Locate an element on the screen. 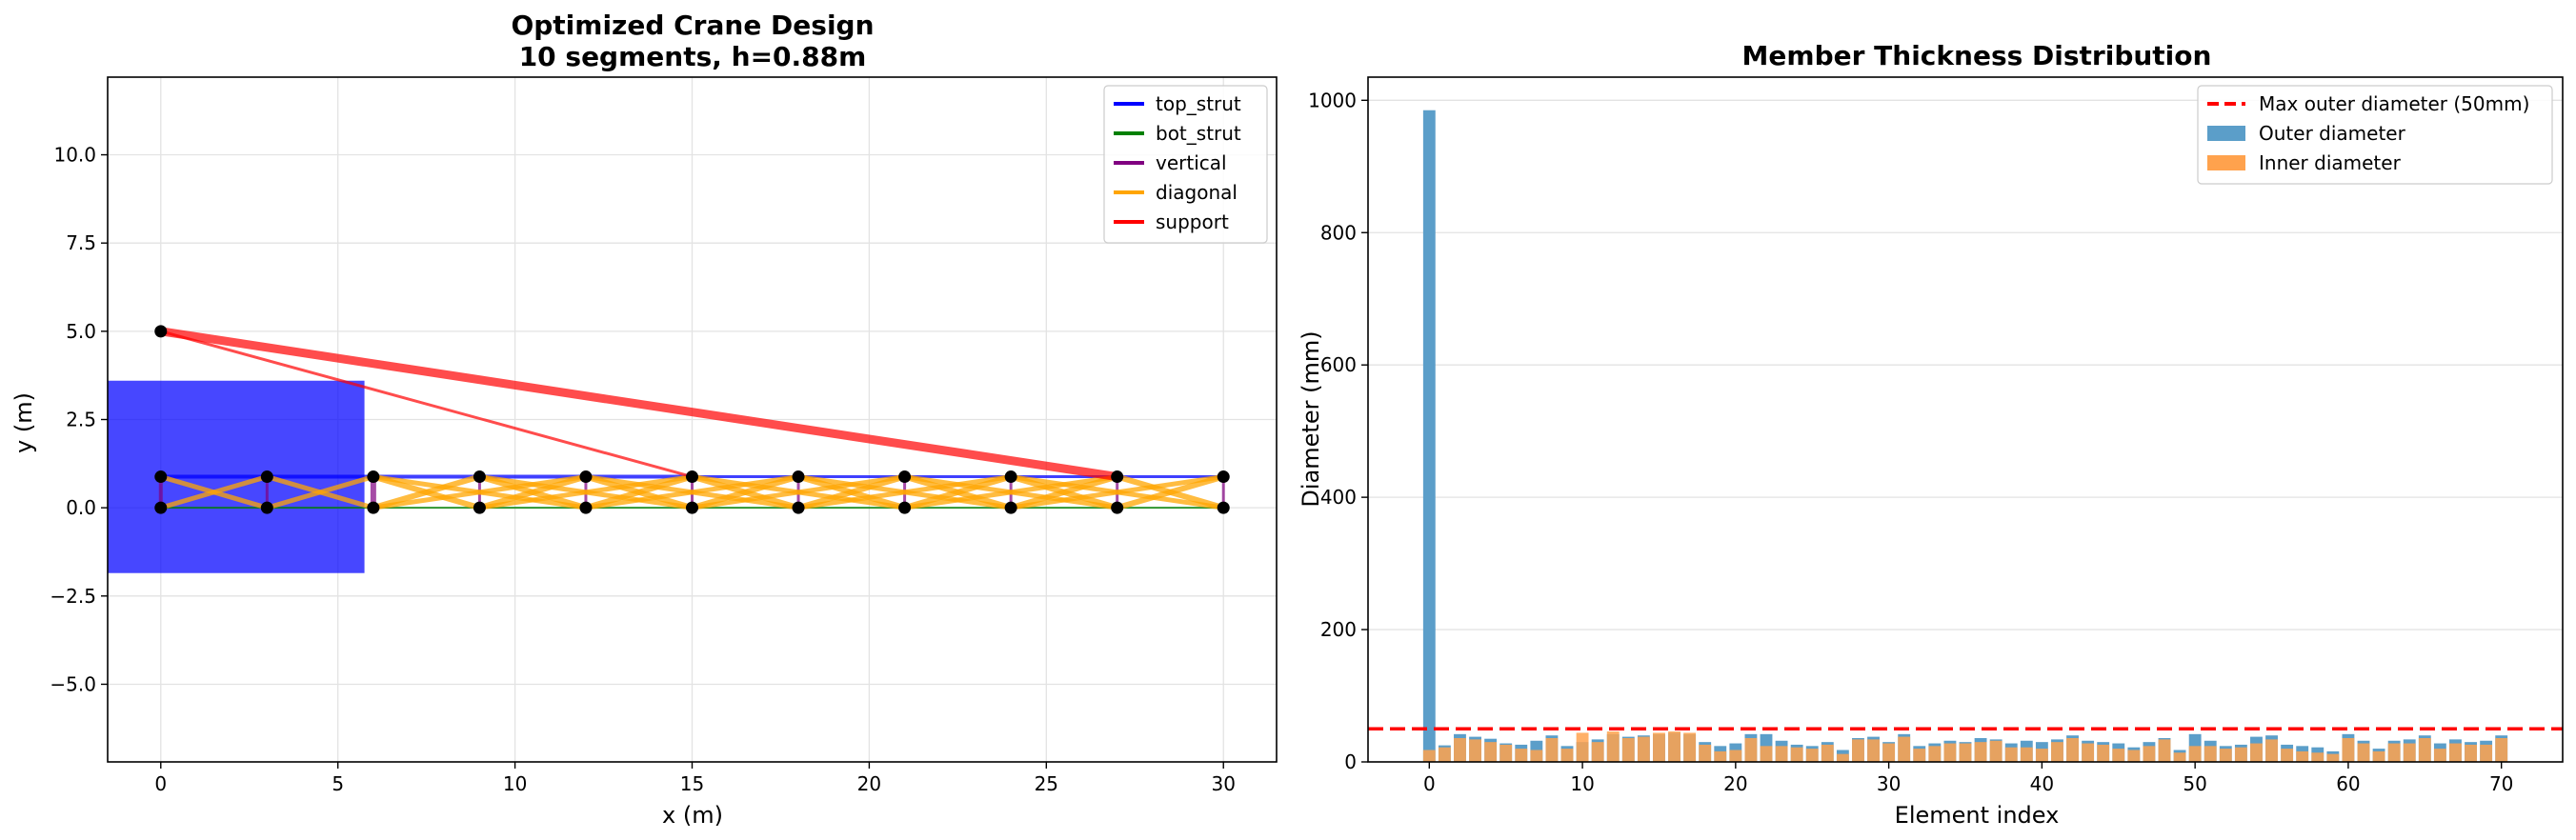  x-tick-label: 10 is located at coordinates (1582, 783).